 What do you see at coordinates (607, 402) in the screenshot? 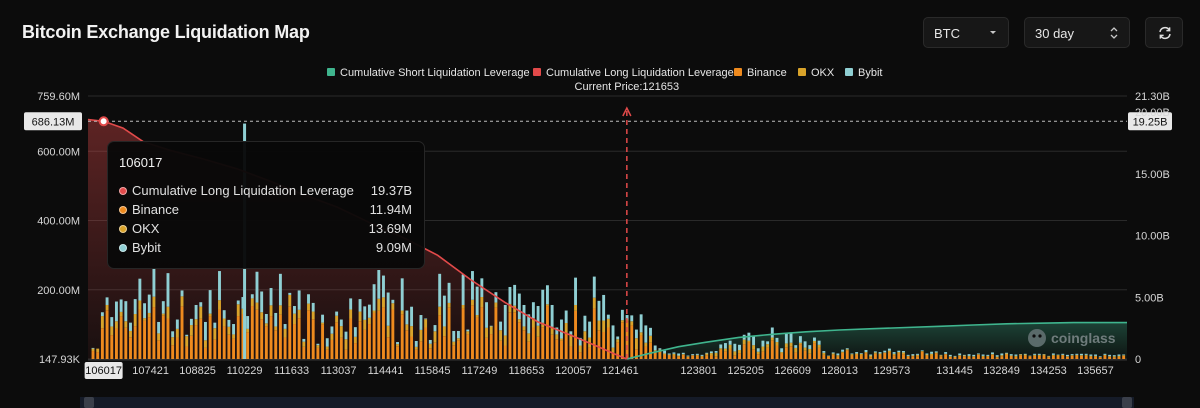
I see `zoom-scrollbar` at bounding box center [607, 402].